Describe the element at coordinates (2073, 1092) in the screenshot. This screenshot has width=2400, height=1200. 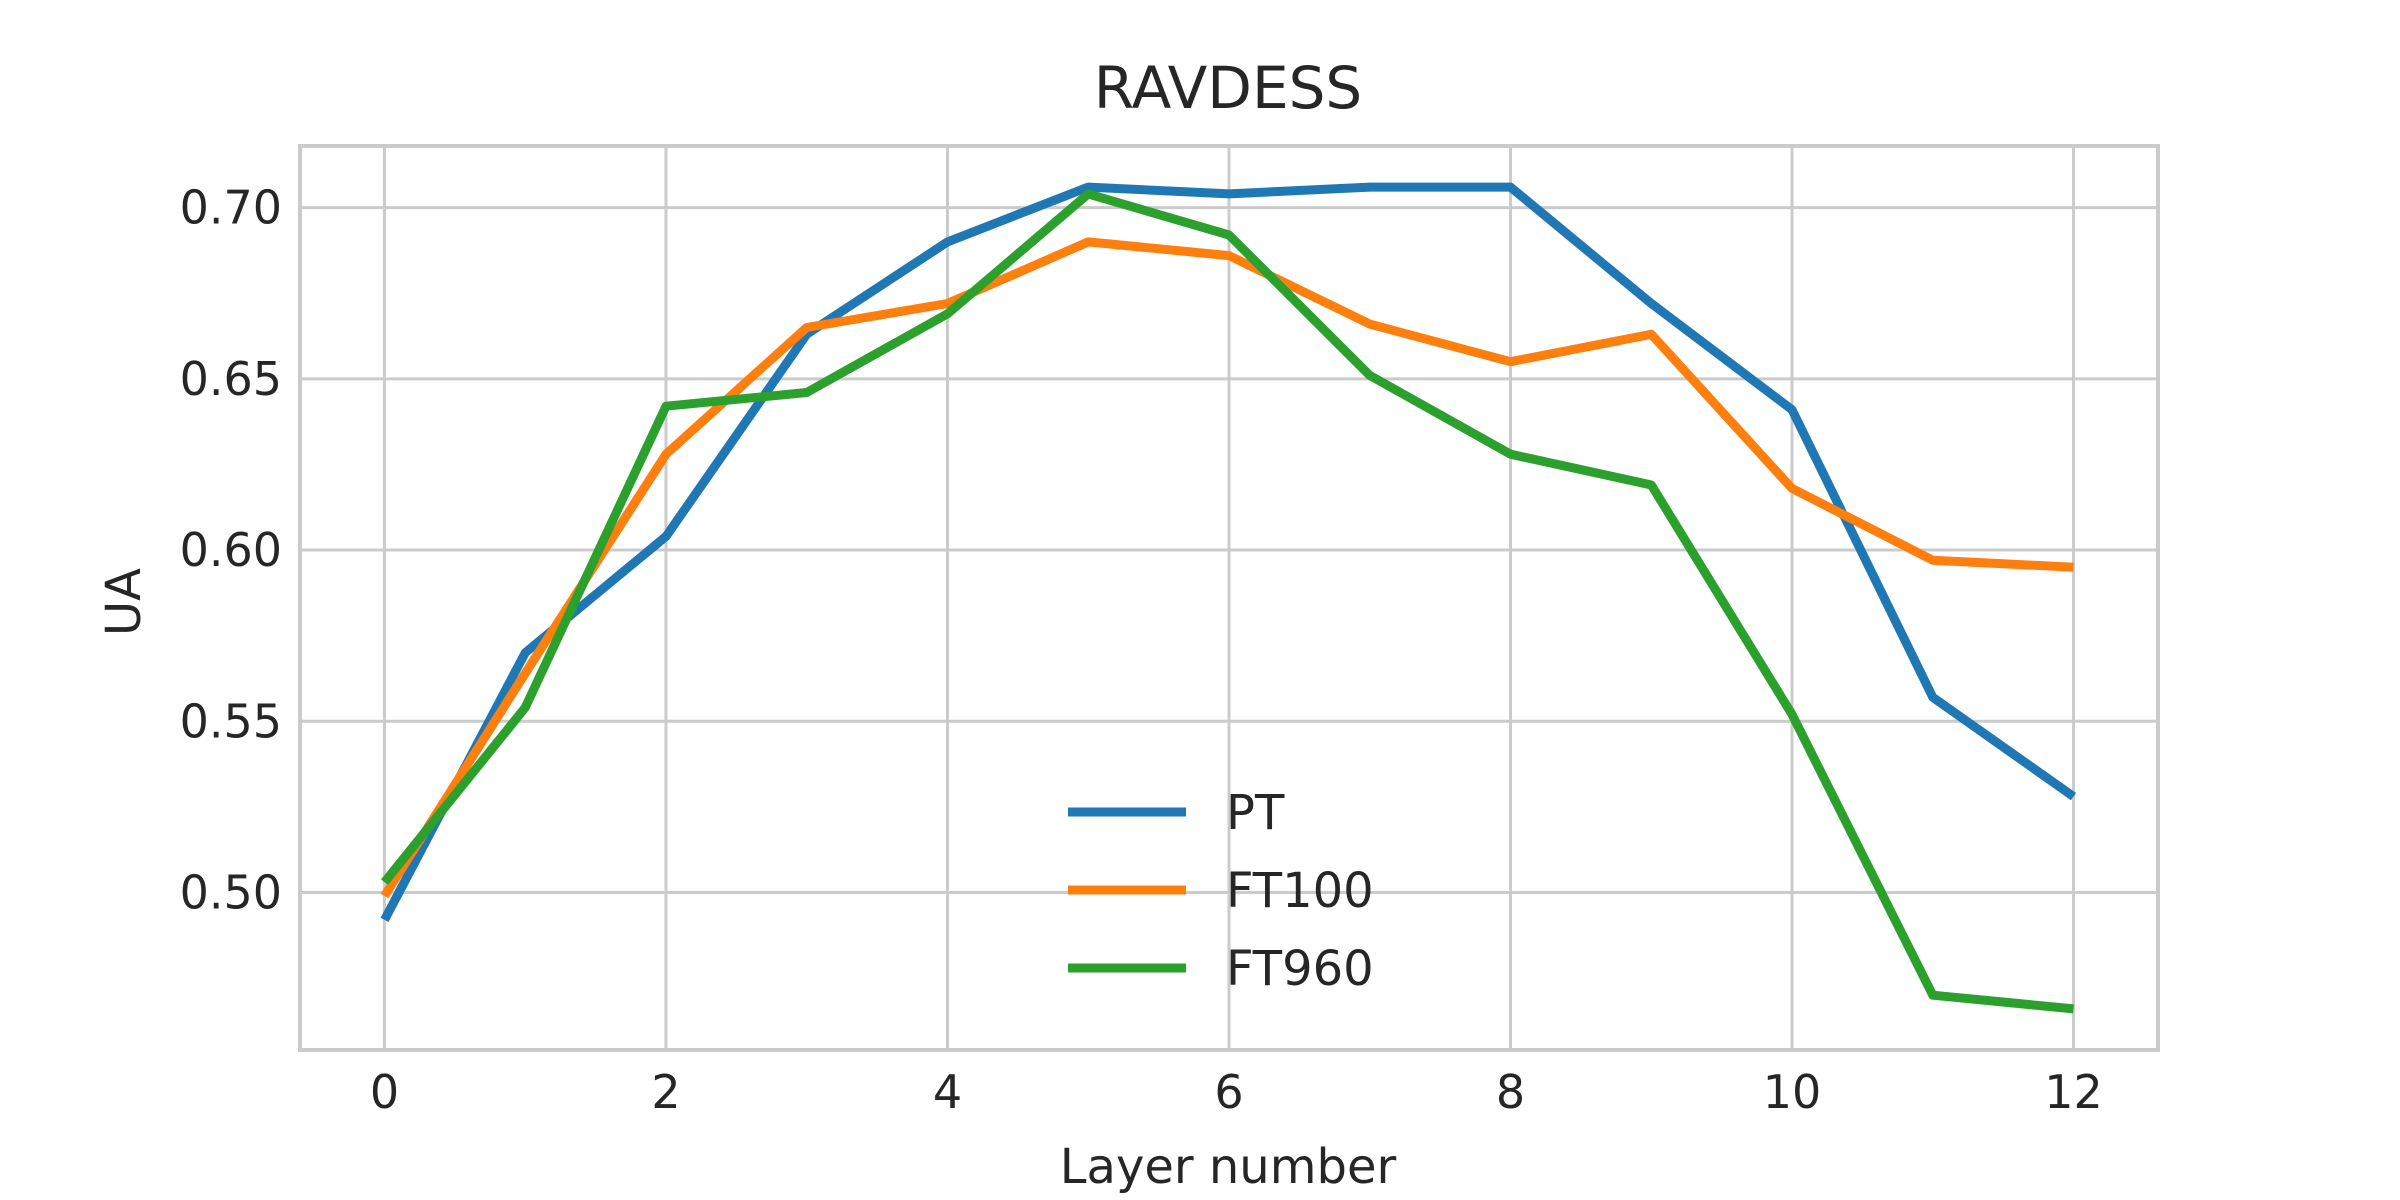
I see `x-tick-label: 12` at that location.